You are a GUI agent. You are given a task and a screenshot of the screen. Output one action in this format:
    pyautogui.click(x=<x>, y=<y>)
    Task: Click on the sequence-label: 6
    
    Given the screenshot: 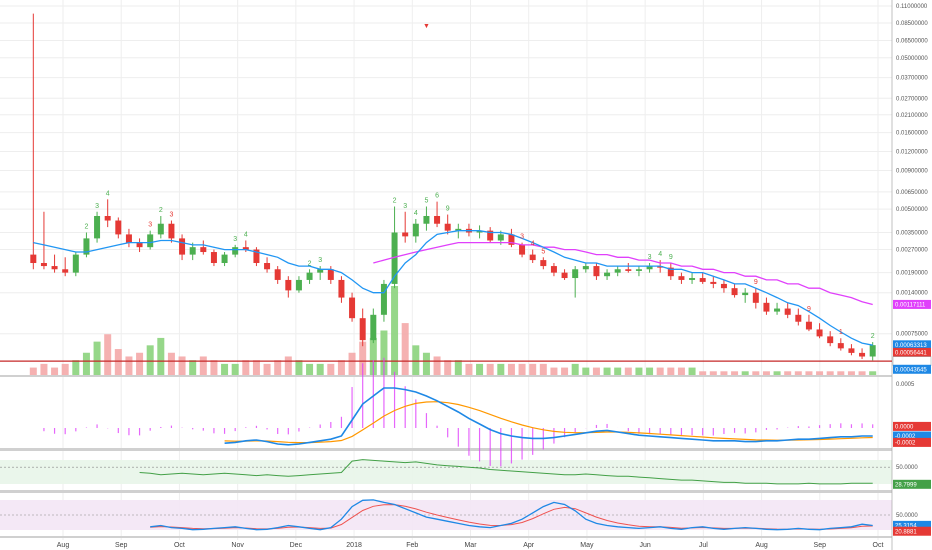 What is the action you would take?
    pyautogui.click(x=437, y=196)
    